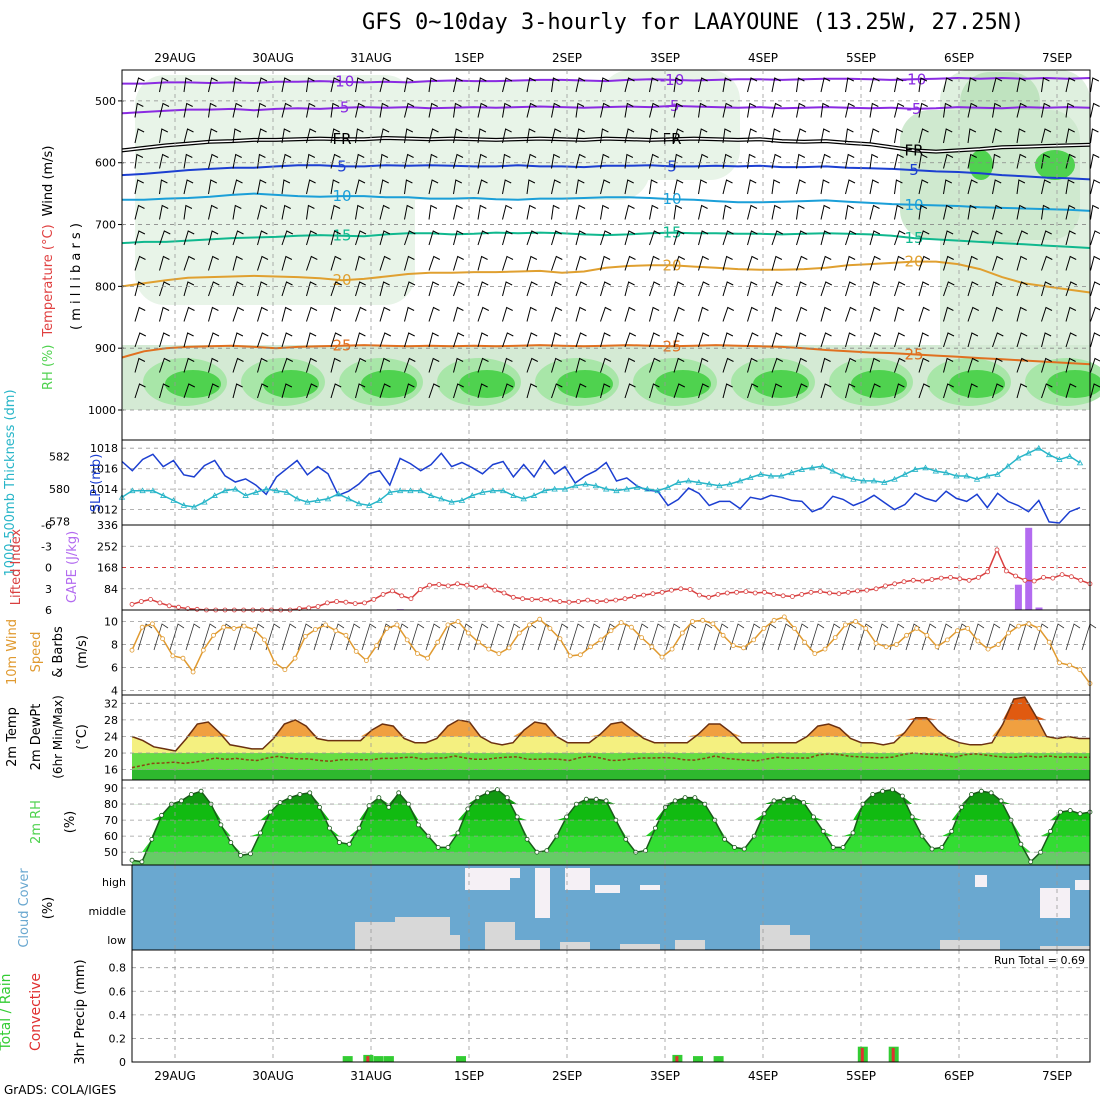 The width and height of the screenshot is (1100, 1100). What do you see at coordinates (273, 58) in the screenshot?
I see `date-label-top: 30AUG` at bounding box center [273, 58].